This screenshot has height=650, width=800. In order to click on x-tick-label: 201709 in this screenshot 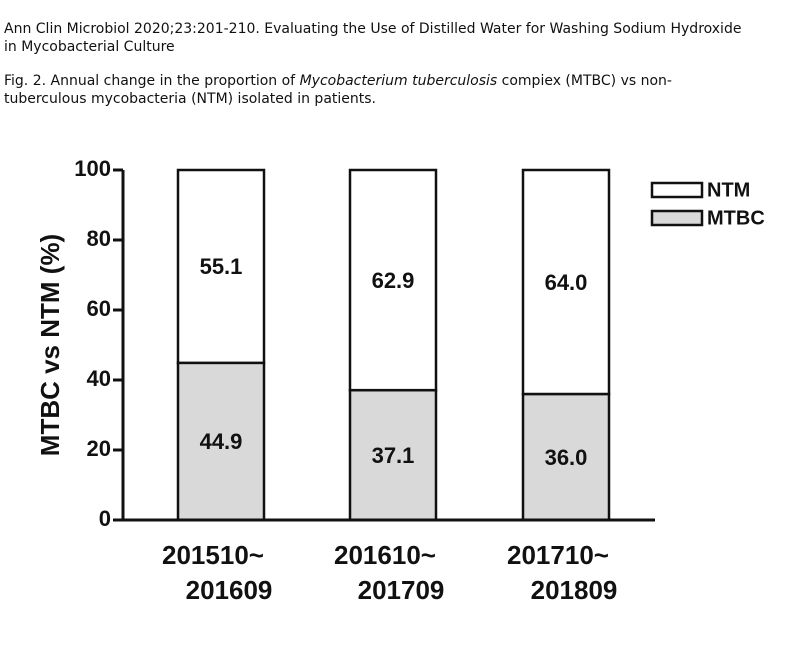, I will do `click(401, 590)`.